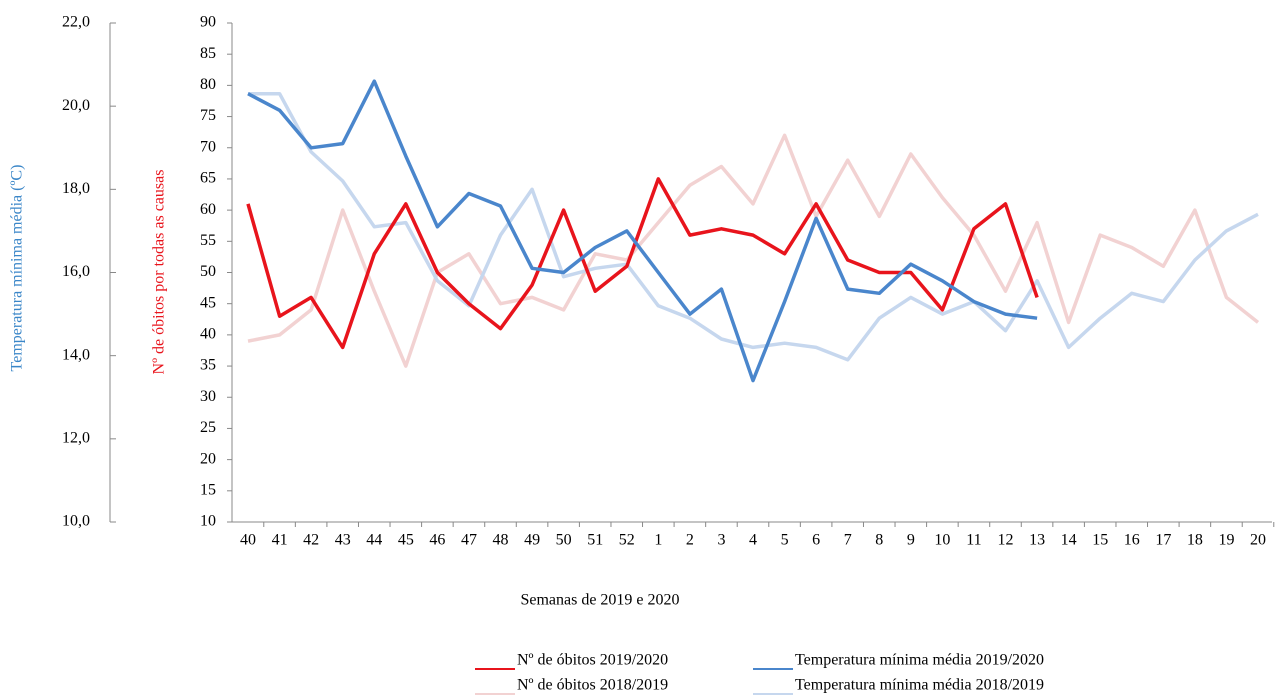  Describe the element at coordinates (208, 209) in the screenshot. I see `y-tick-label: 60` at that location.